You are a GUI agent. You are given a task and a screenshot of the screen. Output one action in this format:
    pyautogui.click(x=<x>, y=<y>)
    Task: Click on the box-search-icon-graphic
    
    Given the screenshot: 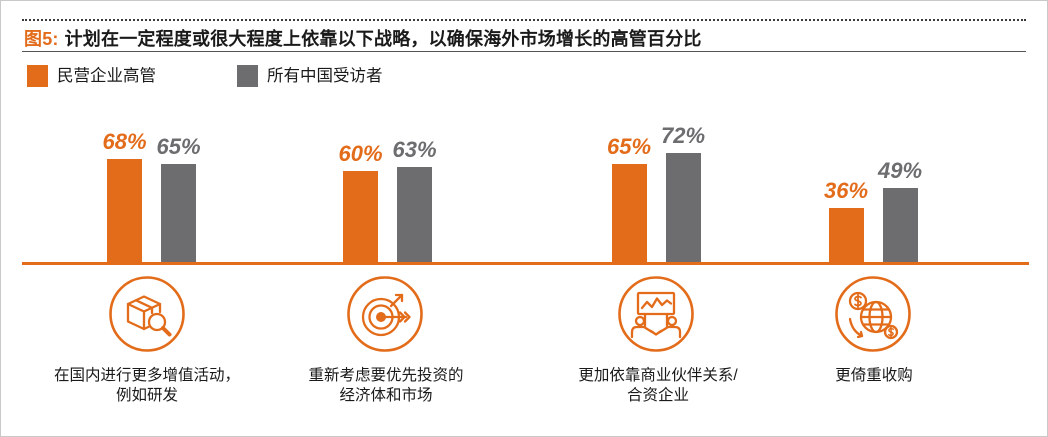 What is the action you would take?
    pyautogui.click(x=147, y=314)
    